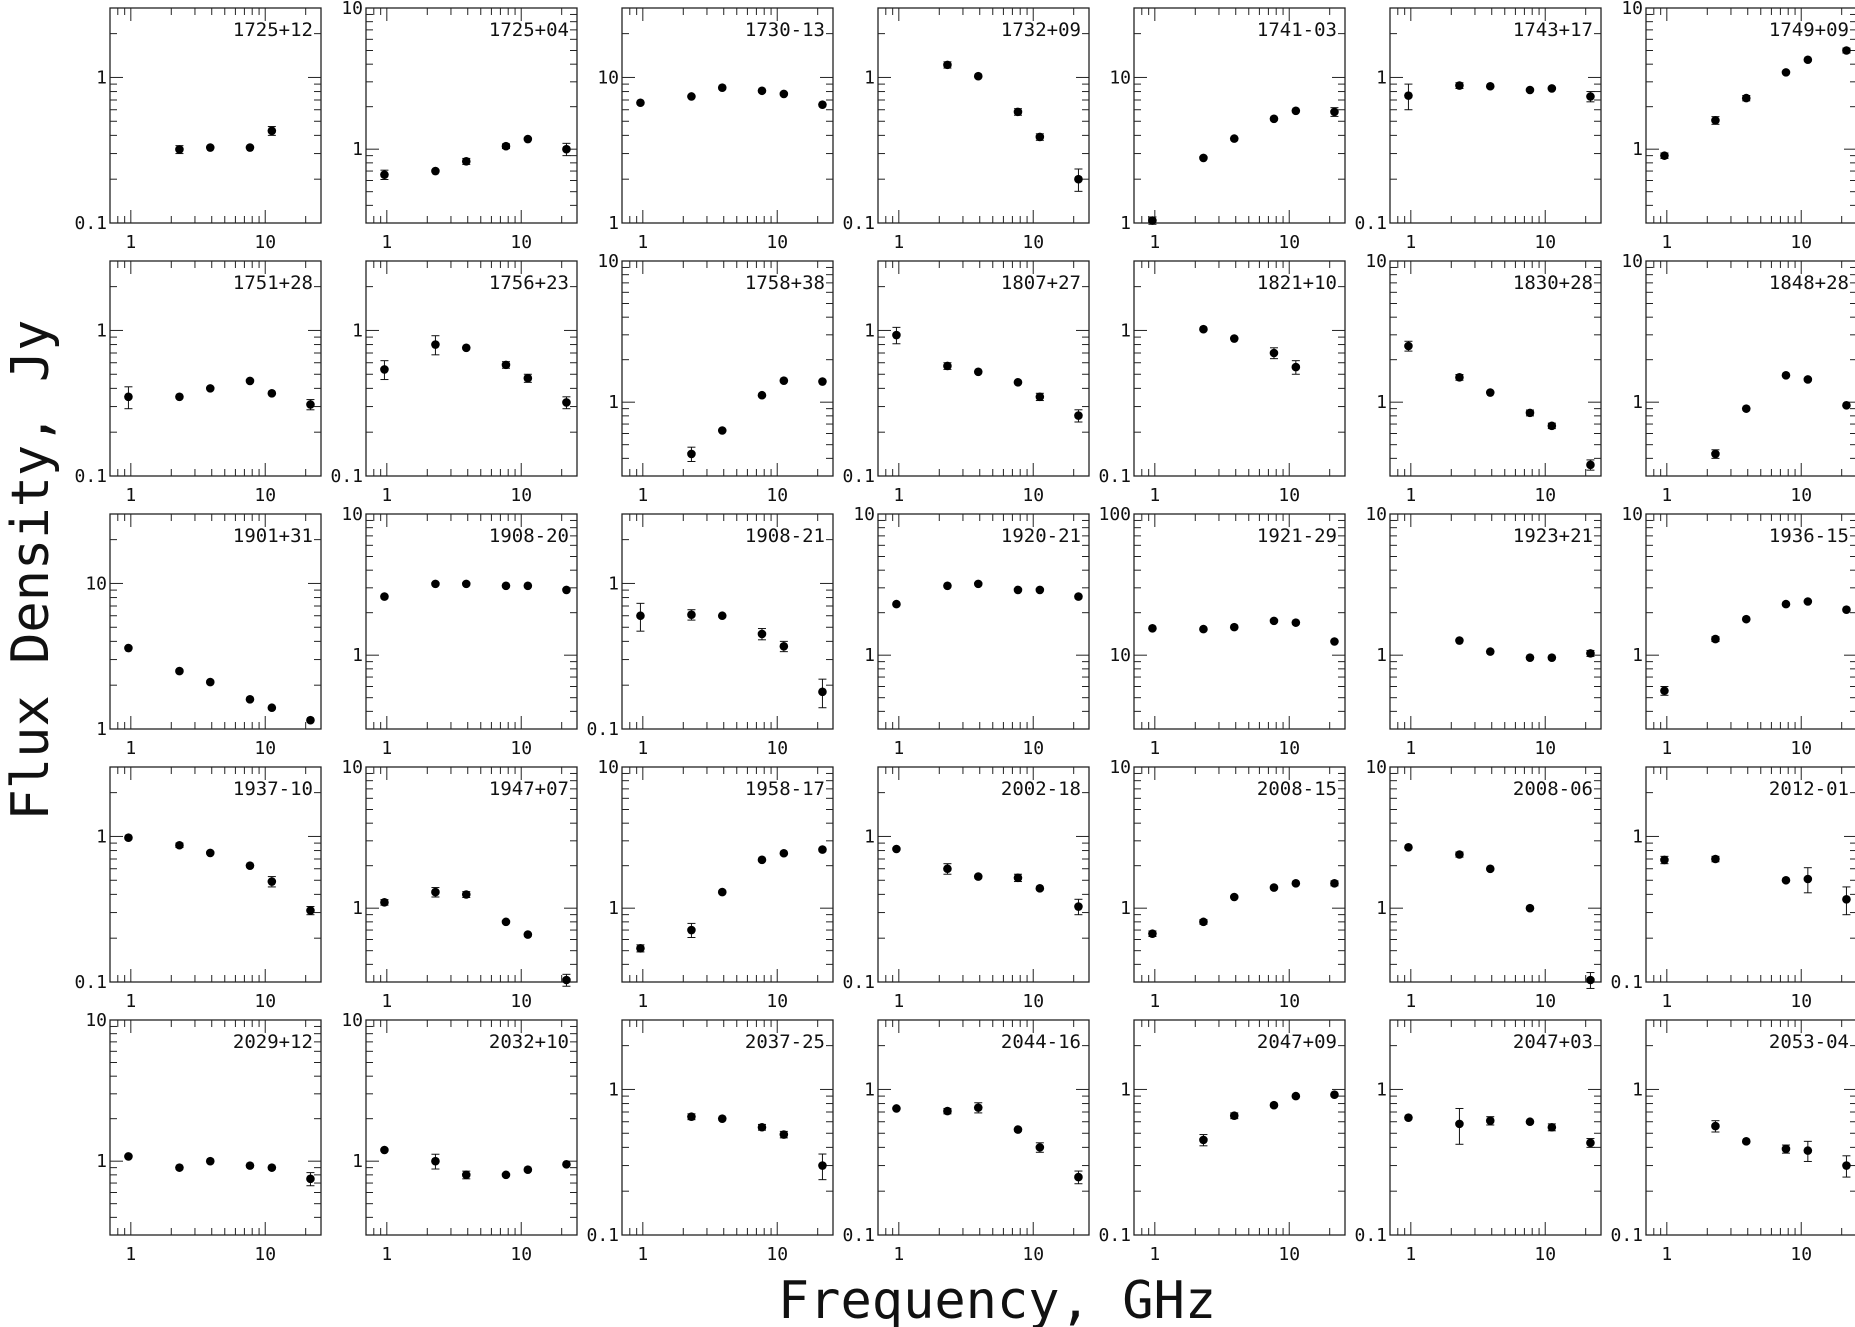 The height and width of the screenshot is (1327, 1855). I want to click on panel-title: 2008-15, so click(1297, 789).